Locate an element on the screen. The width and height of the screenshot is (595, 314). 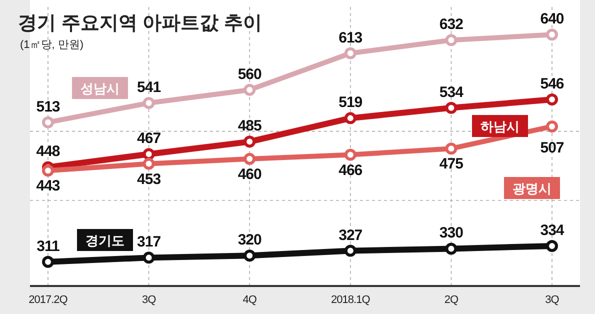
data-label: 460 is located at coordinates (250, 174).